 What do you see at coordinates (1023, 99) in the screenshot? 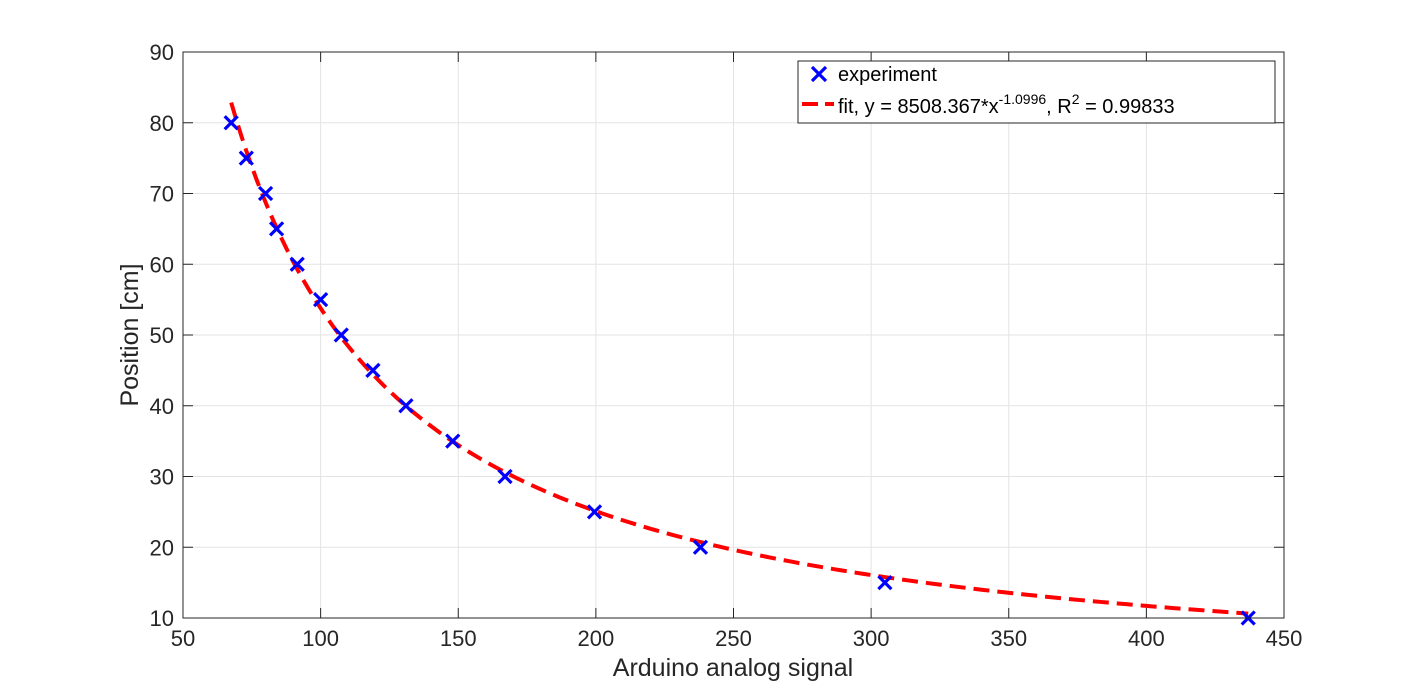
I see `legend-fit-exponent: -1.0996` at bounding box center [1023, 99].